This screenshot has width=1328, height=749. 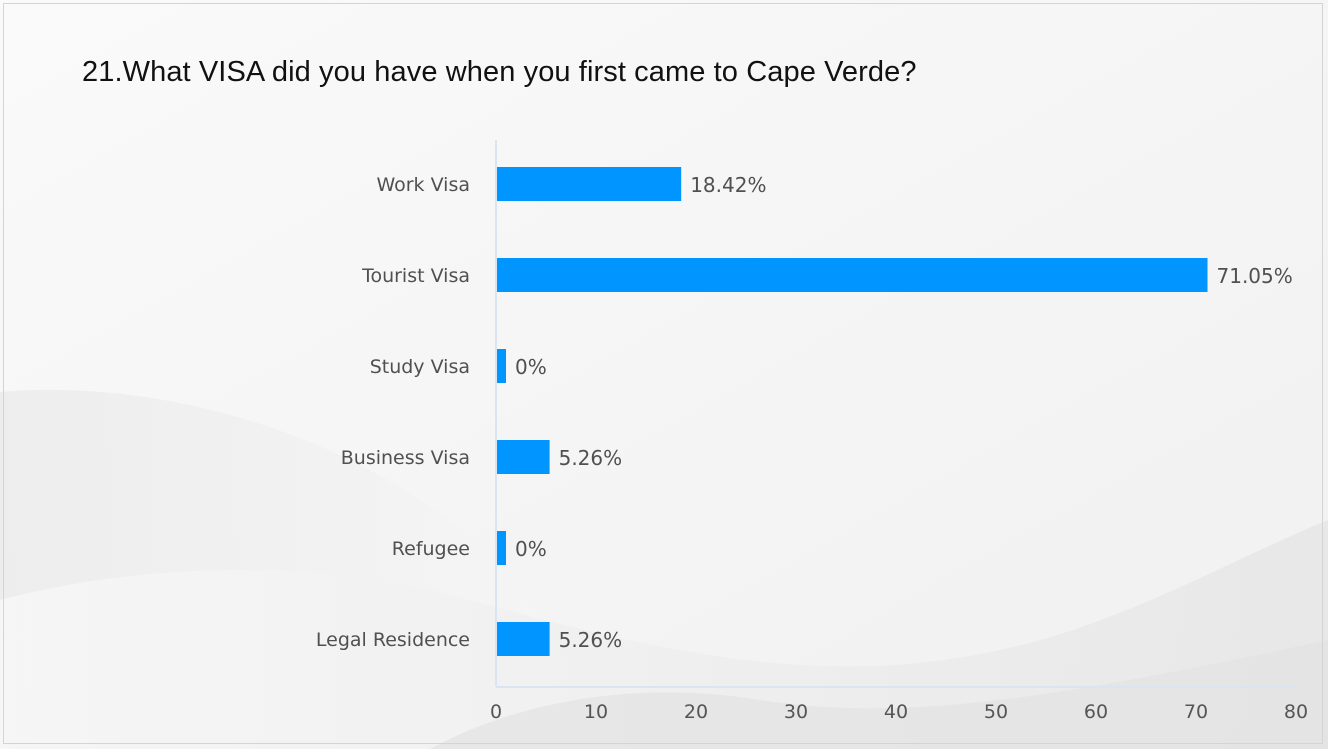 I want to click on category-label: Tourist Visa, so click(x=415, y=276).